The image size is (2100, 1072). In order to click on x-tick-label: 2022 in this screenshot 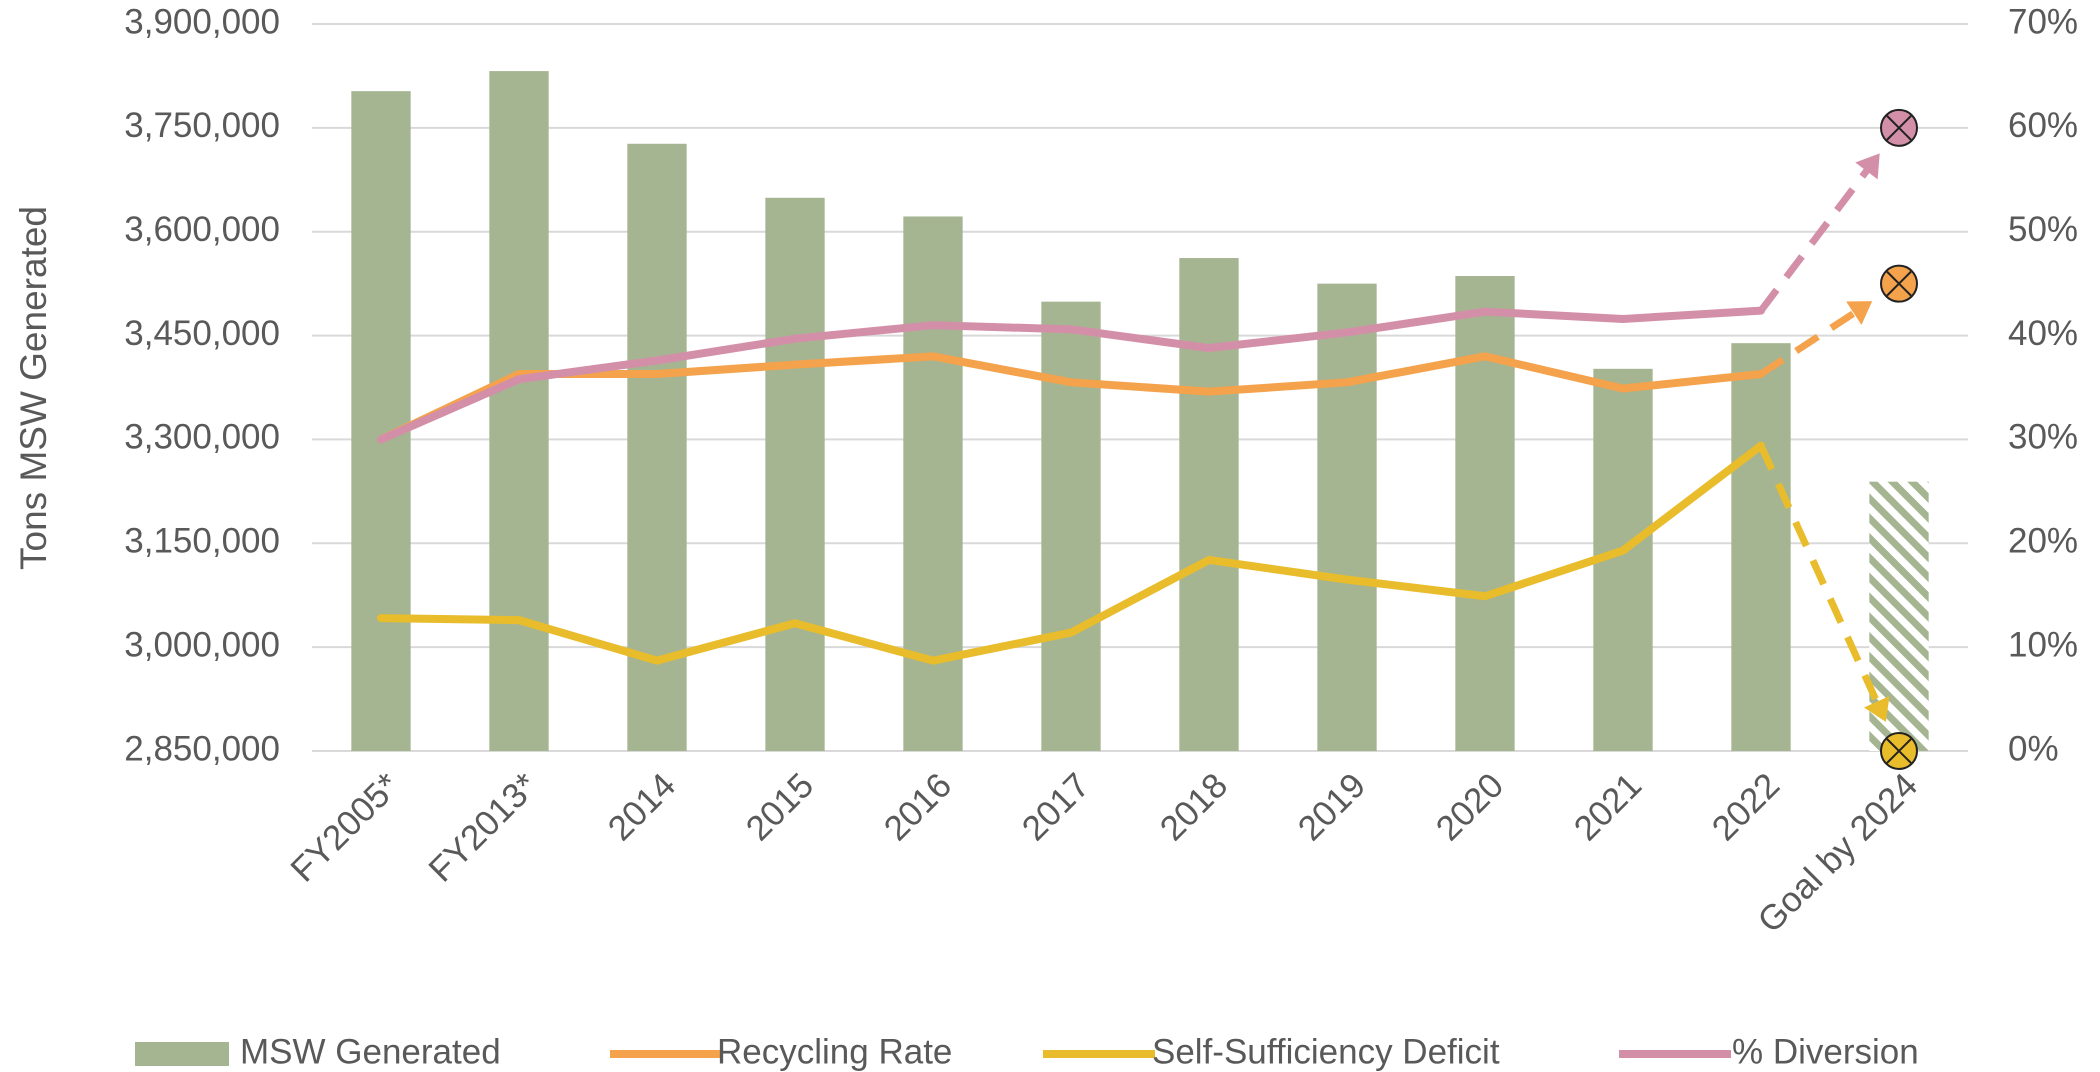, I will do `click(1746, 807)`.